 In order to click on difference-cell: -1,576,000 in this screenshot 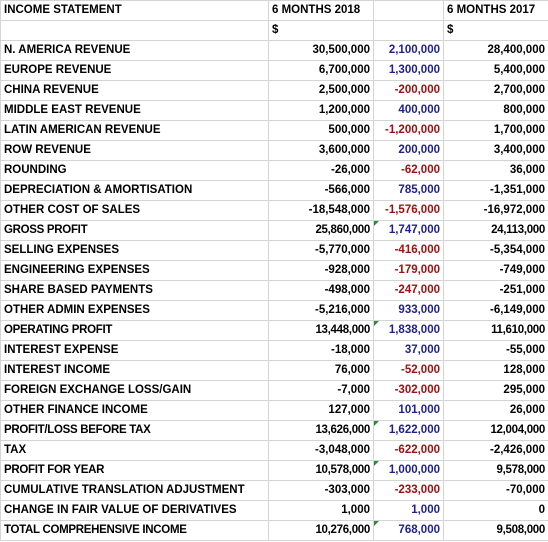, I will do `click(408, 210)`.